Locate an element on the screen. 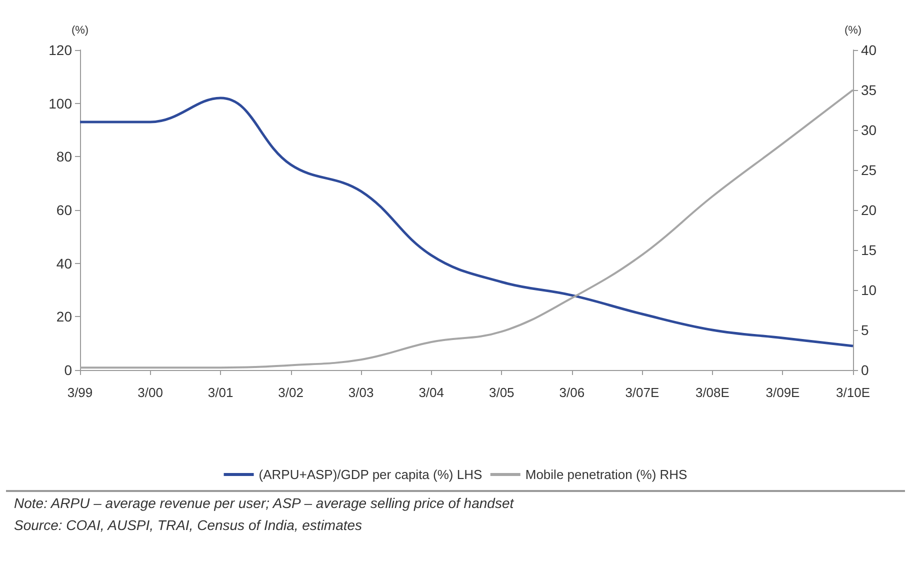 This screenshot has height=570, width=911. x-tick-label: 3/04 is located at coordinates (431, 392).